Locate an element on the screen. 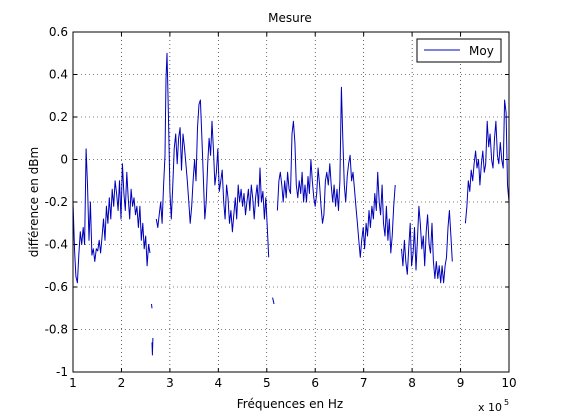 Image resolution: width=561 pixels, height=420 pixels. y-axis-tick-labels: -1 -0.8 -0.6 -0.4 -0.2 0 0.2 0.4 0.6 is located at coordinates (56, 202).